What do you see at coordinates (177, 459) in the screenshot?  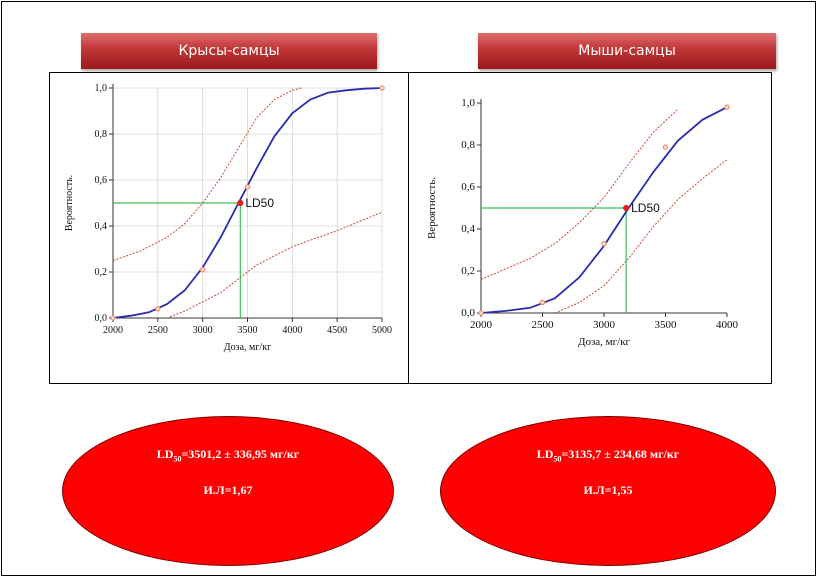 I see `ld-sub-left: 50` at bounding box center [177, 459].